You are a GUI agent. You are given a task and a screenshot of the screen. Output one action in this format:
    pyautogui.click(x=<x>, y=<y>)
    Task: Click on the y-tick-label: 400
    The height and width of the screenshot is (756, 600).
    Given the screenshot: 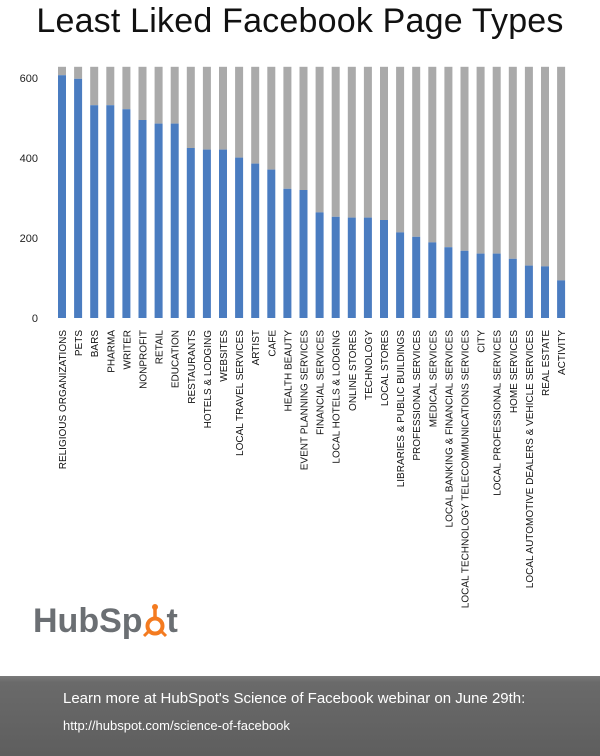 What is the action you would take?
    pyautogui.click(x=29, y=159)
    